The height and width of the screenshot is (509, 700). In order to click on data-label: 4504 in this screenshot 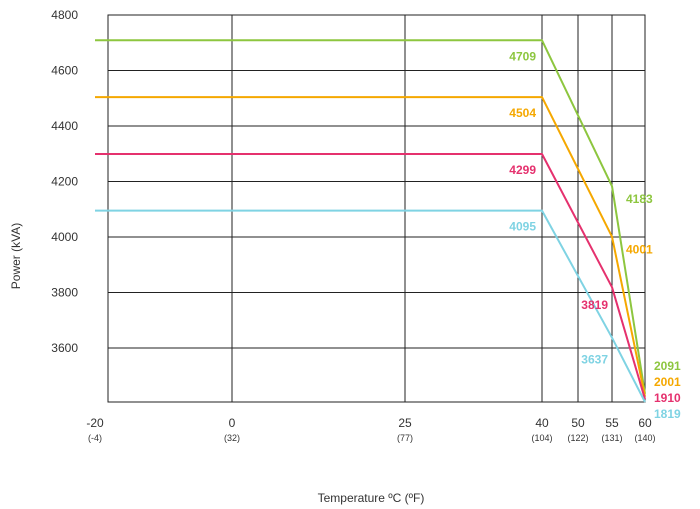, I will do `click(522, 113)`.